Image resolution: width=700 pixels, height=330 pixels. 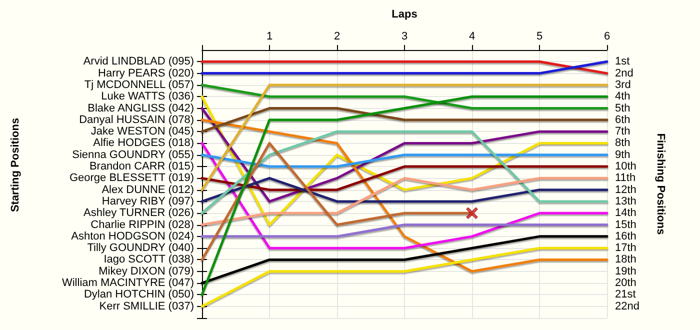 I want to click on y-tick-label: 4th, so click(x=622, y=96).